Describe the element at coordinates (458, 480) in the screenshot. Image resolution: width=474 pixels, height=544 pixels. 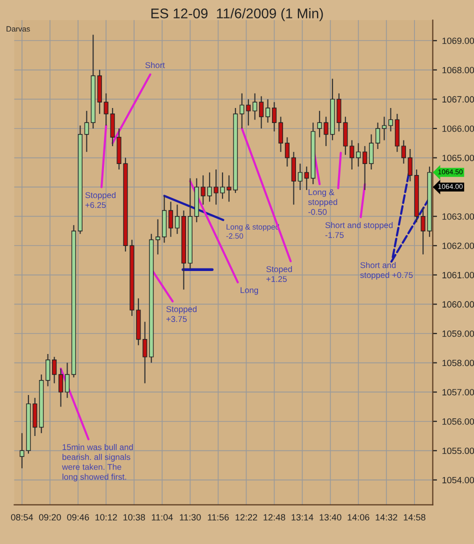
I see `y-tick-label: 1054.00` at that location.